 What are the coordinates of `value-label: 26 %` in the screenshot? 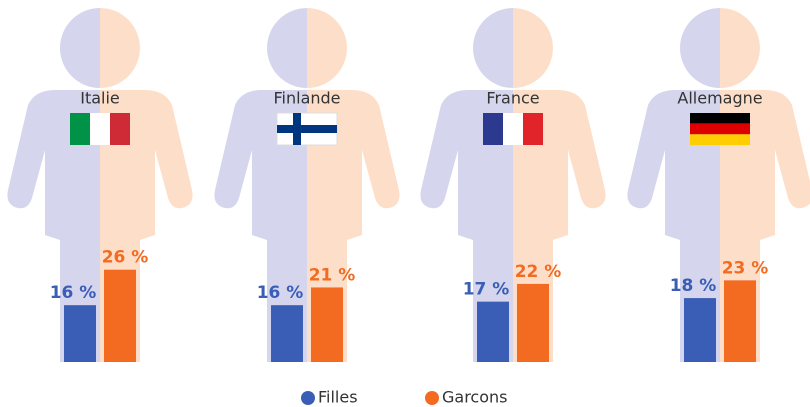 It's located at (125, 258).